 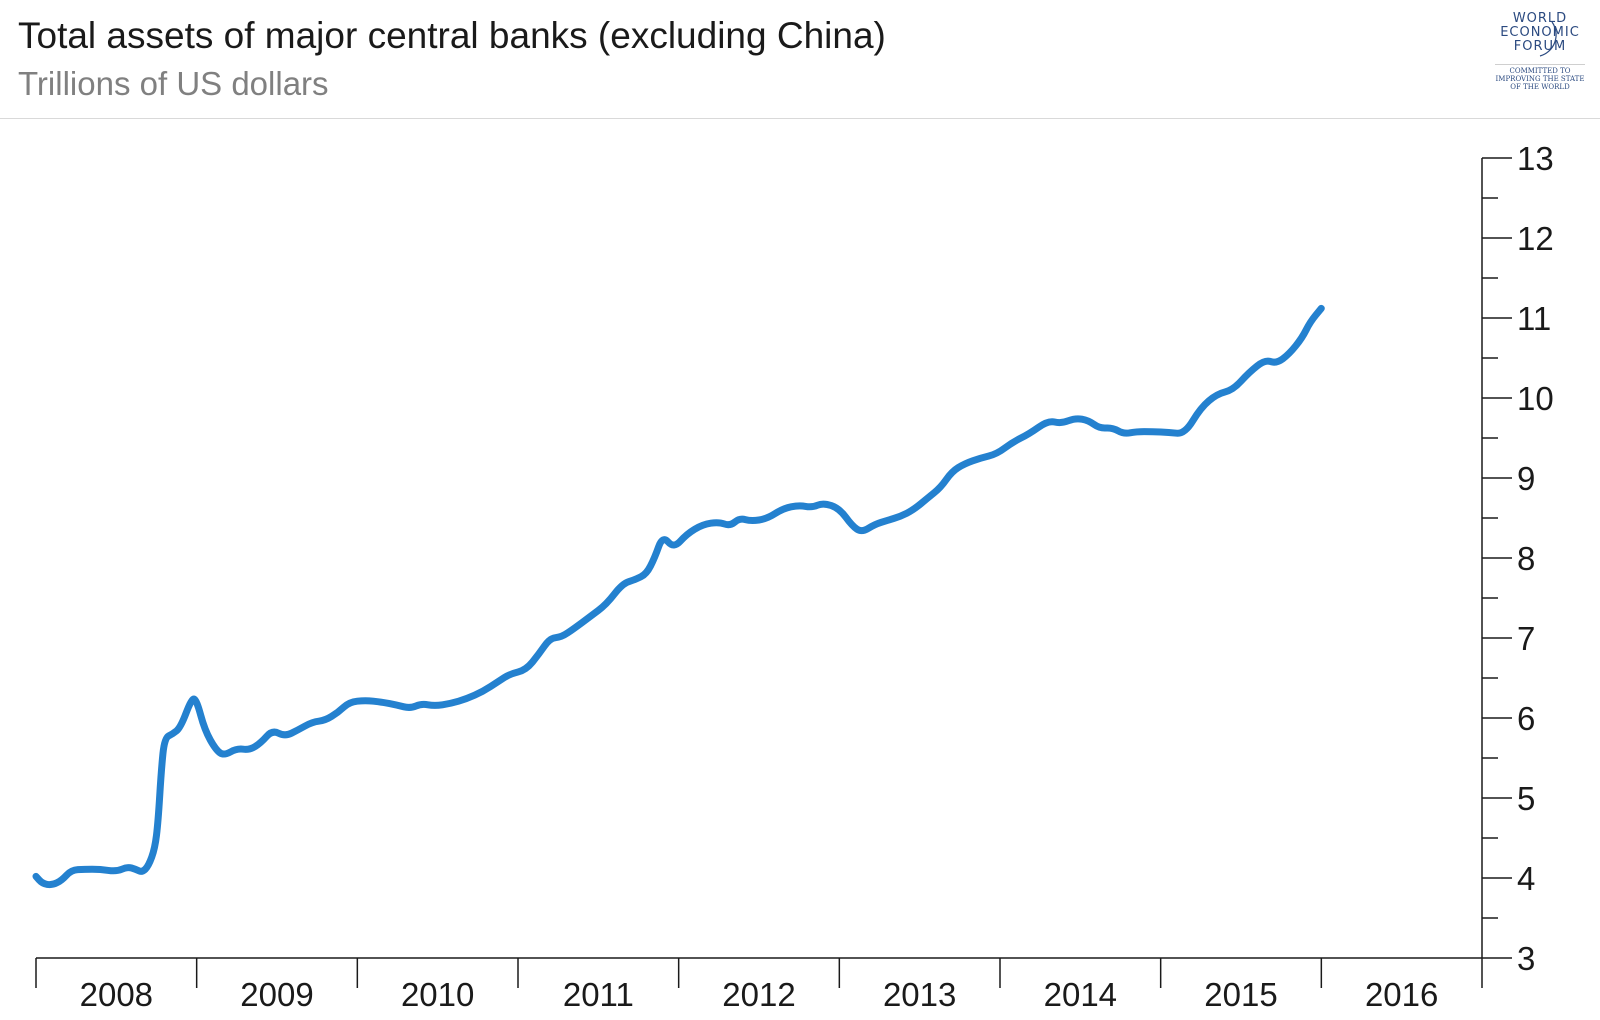 What do you see at coordinates (1526, 478) in the screenshot?
I see `y-tick-label: 9` at bounding box center [1526, 478].